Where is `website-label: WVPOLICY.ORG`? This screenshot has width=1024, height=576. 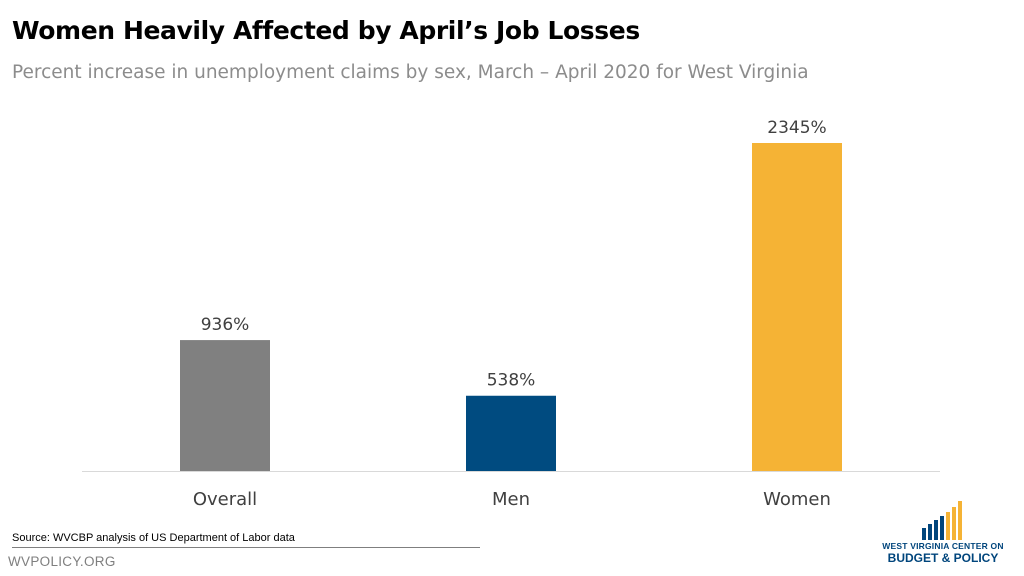 website-label: WVPOLICY.ORG is located at coordinates (62, 561).